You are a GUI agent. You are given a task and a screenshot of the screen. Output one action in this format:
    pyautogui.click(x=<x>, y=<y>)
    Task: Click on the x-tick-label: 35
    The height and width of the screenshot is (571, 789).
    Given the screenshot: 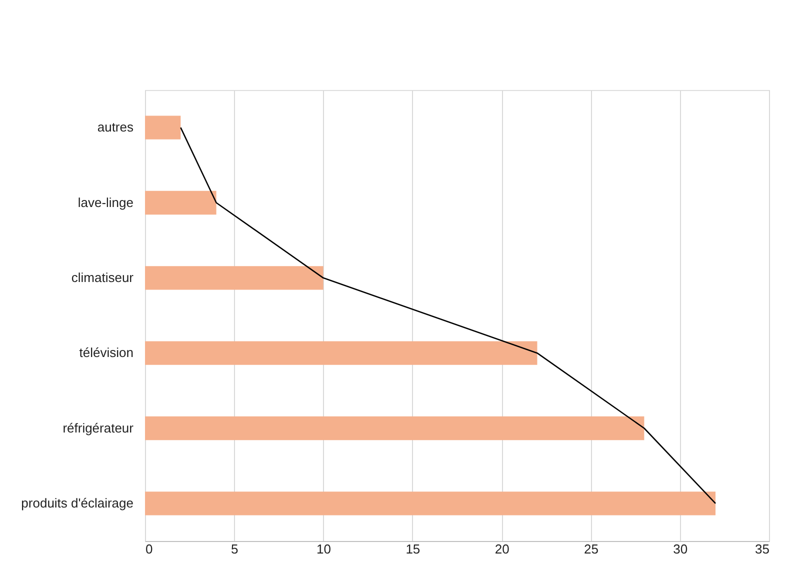 What is the action you would take?
    pyautogui.click(x=762, y=549)
    